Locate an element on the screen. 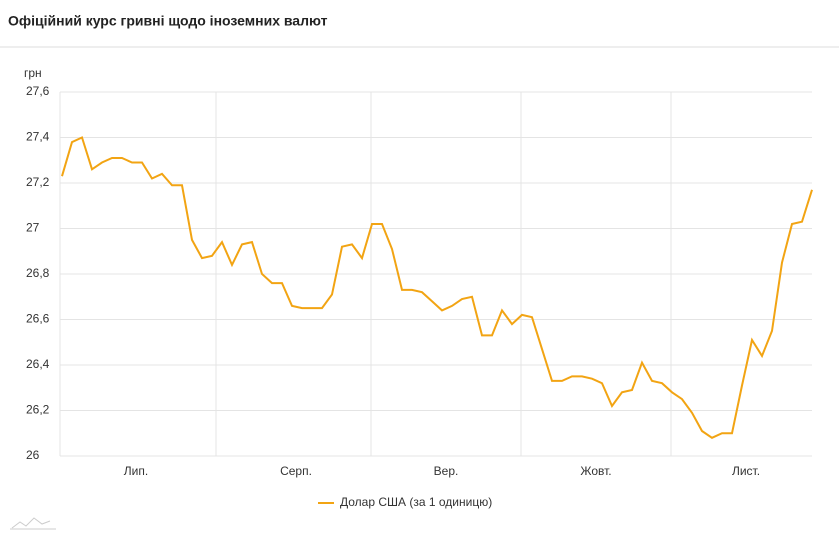  x-tick-label: Жовт. is located at coordinates (595, 471).